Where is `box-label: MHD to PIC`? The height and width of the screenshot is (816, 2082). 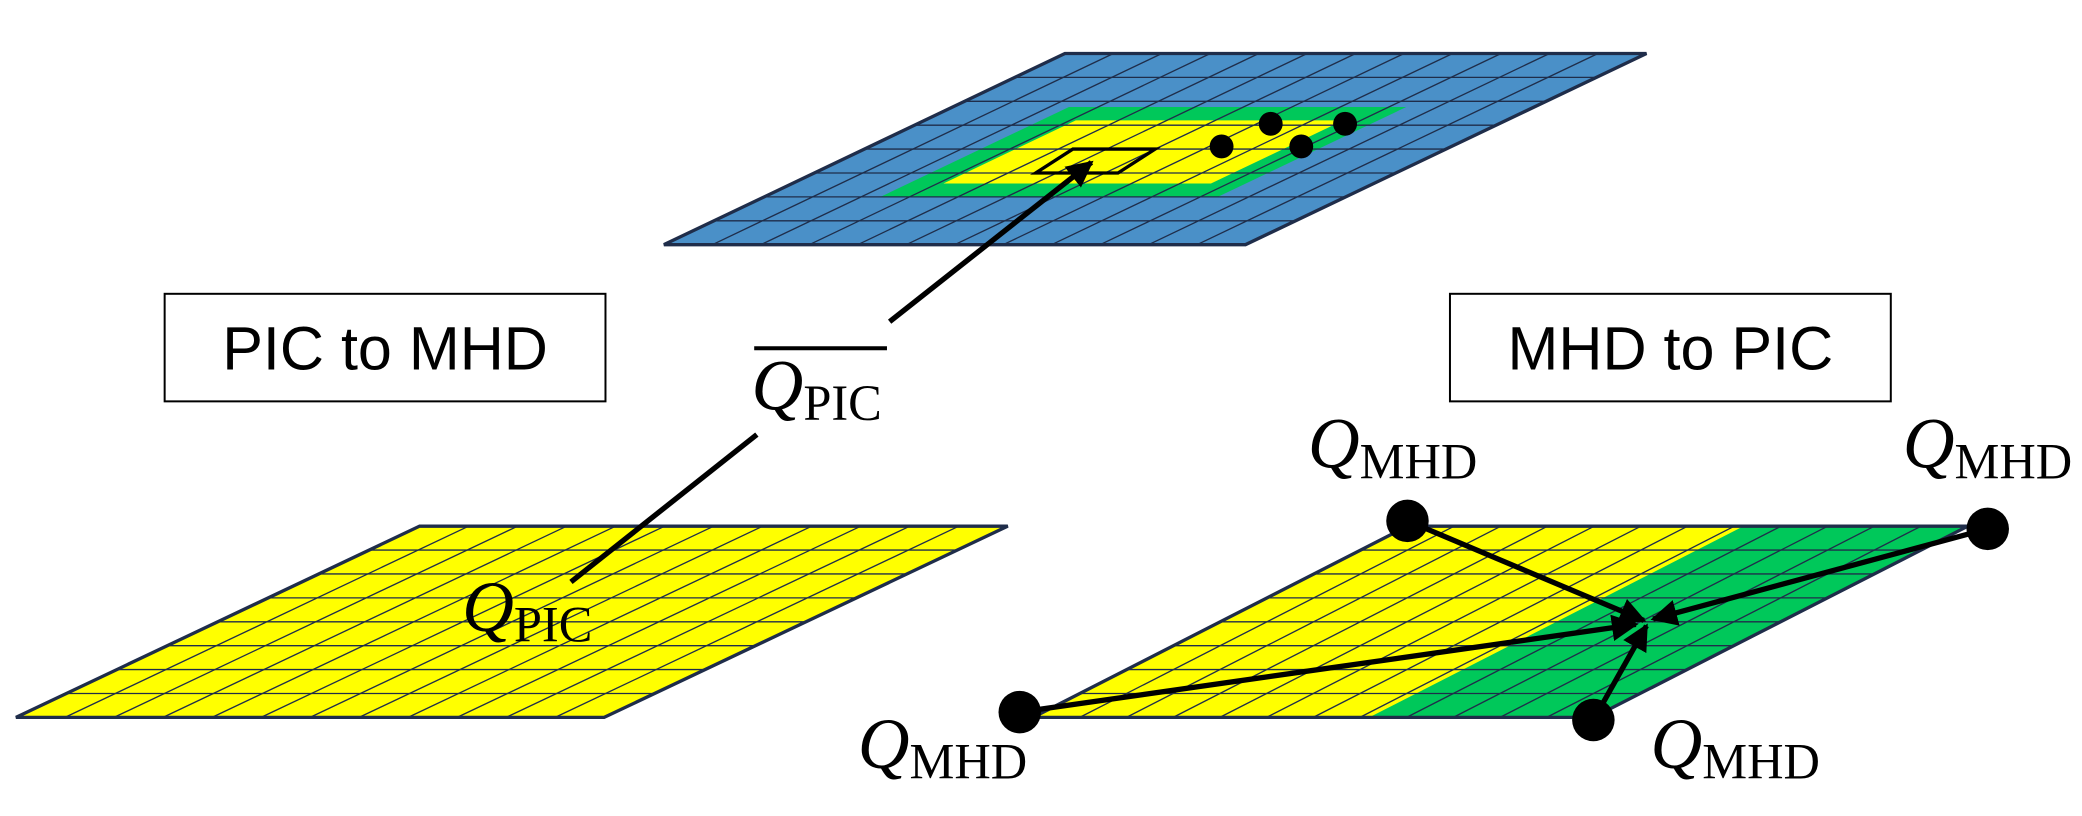 box-label: MHD to PIC is located at coordinates (1671, 348).